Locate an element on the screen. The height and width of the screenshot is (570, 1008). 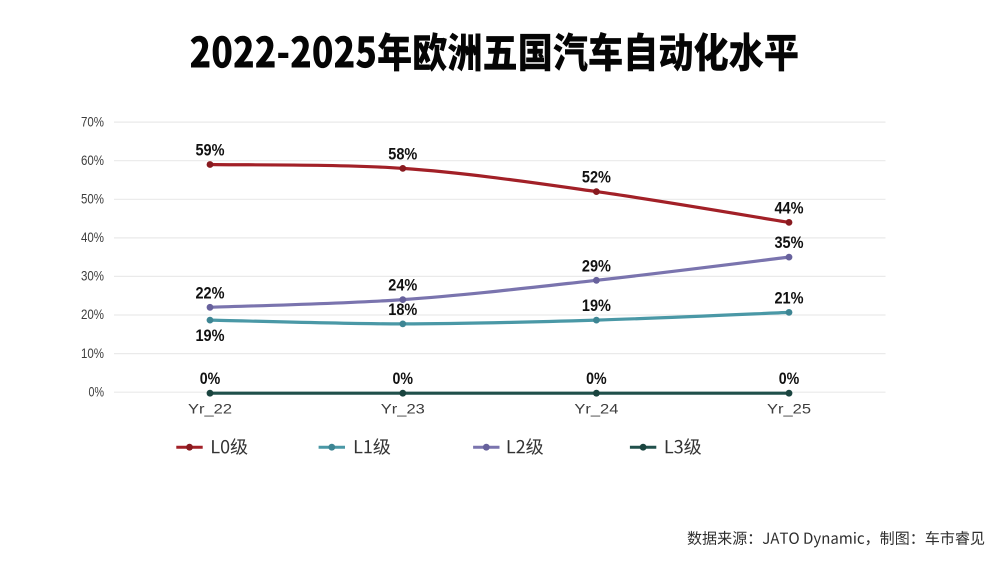
svg-text: 10% is located at coordinates (92, 353).